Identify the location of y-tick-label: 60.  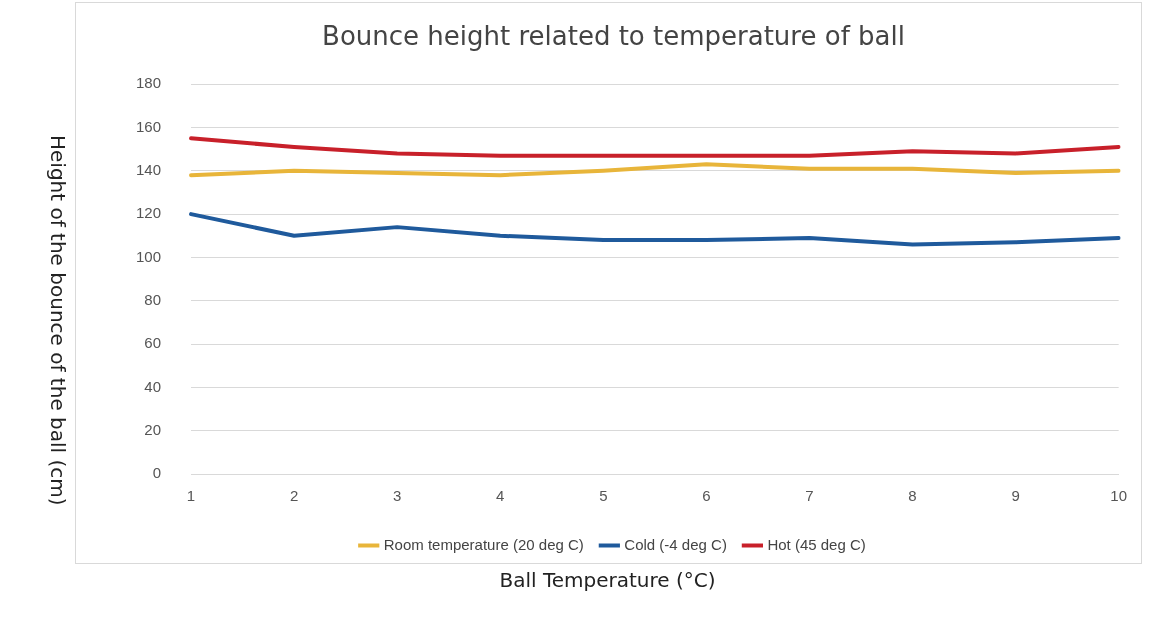
(153, 343).